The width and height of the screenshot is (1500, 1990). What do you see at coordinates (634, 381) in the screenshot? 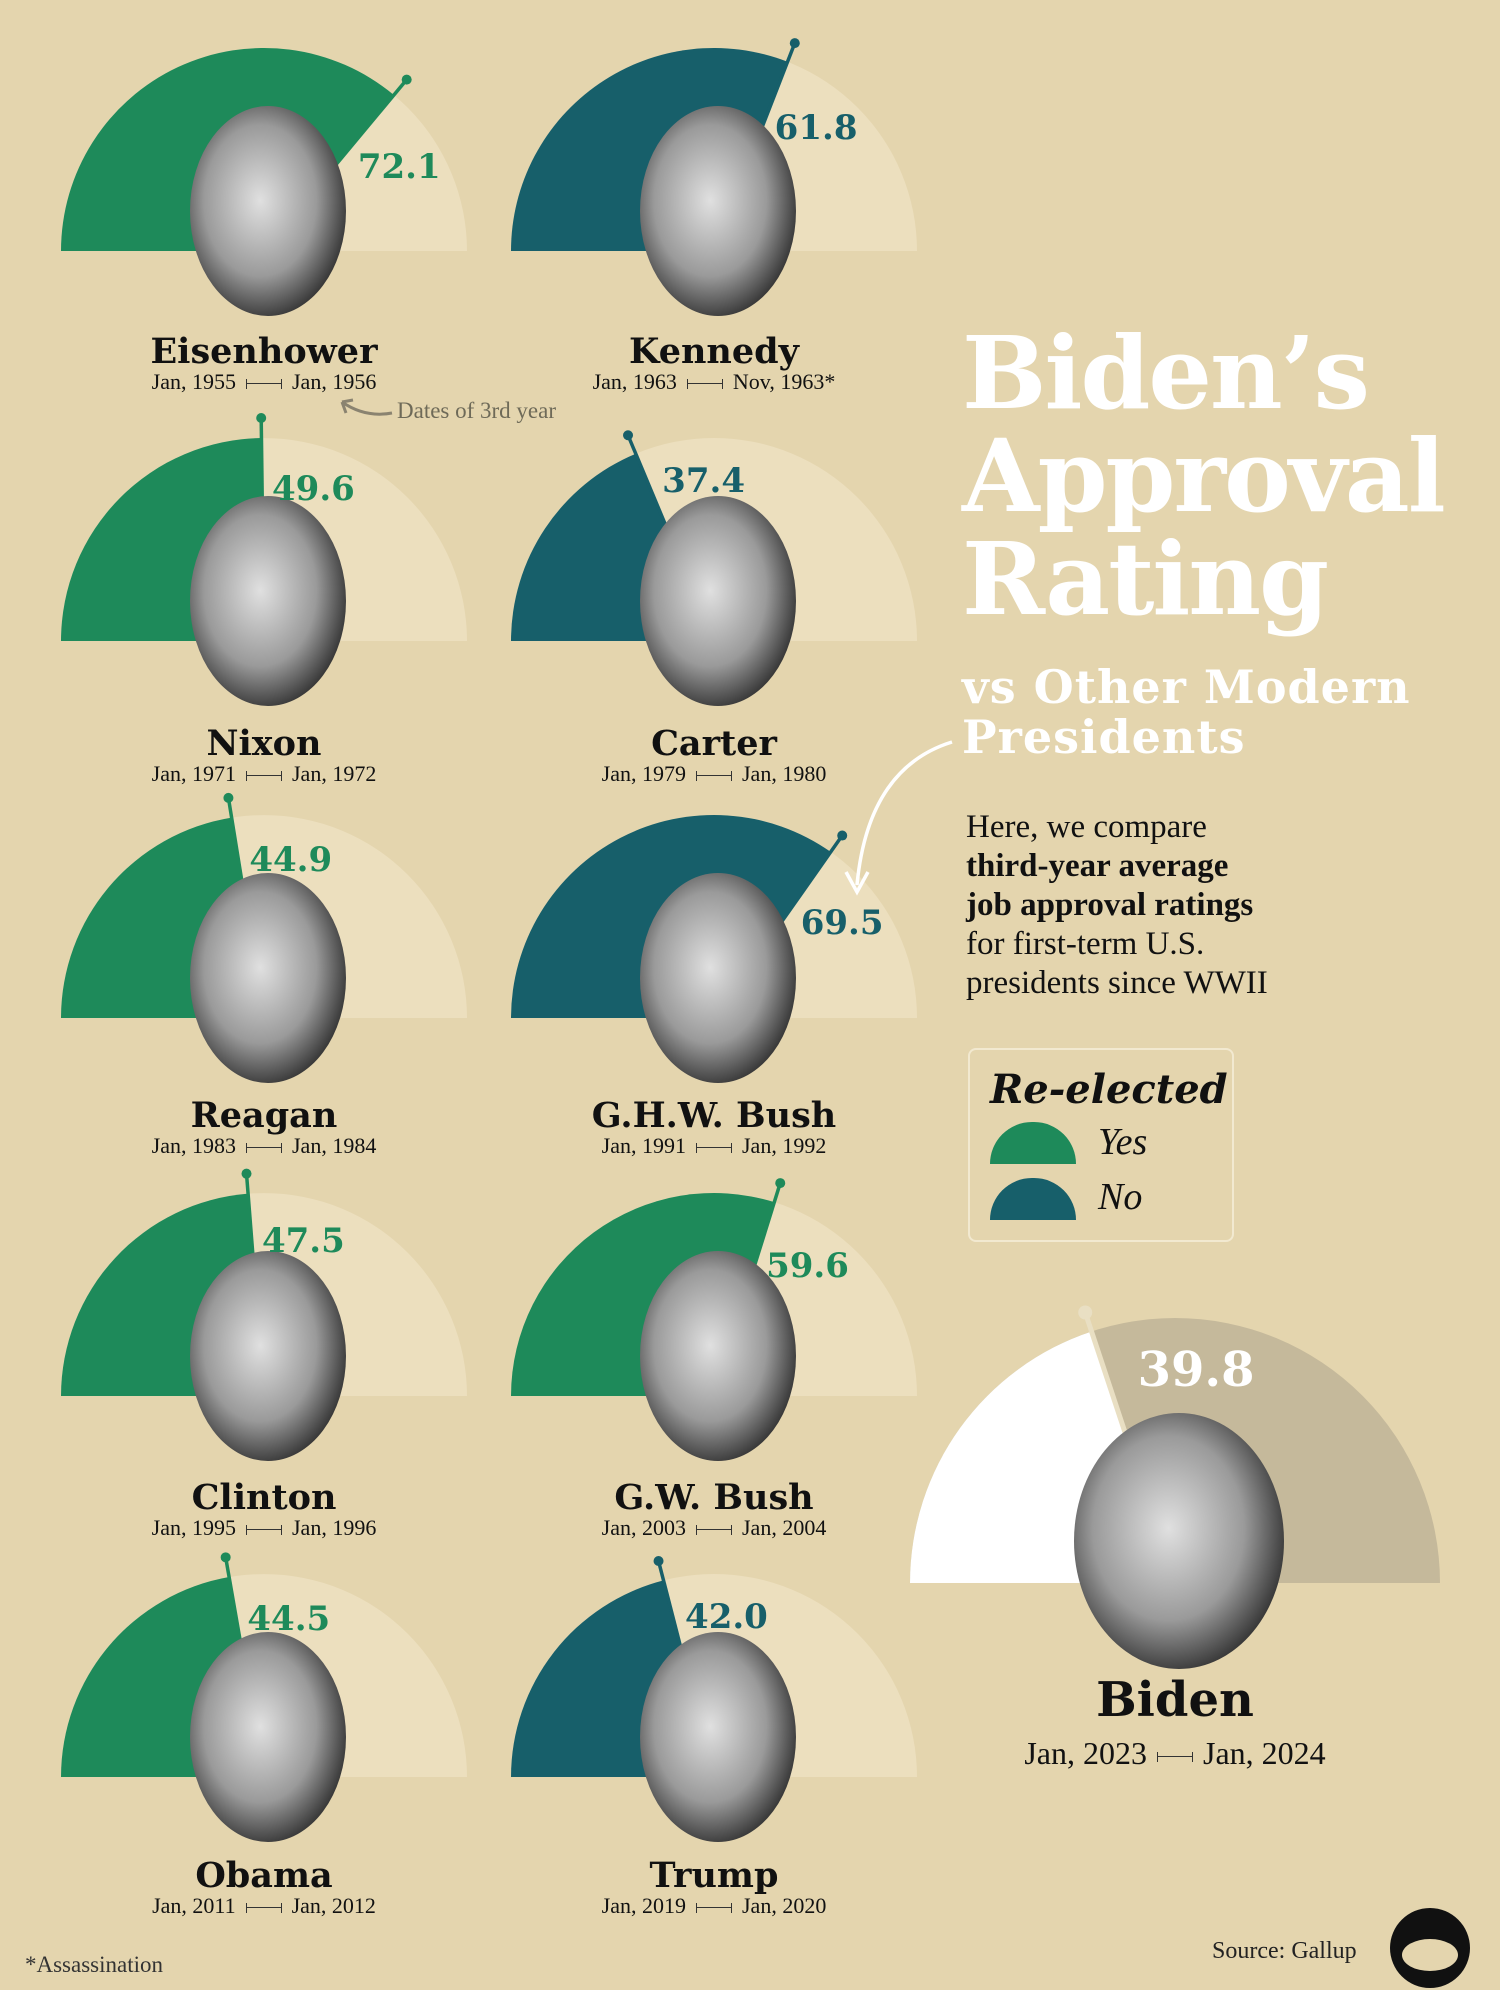
I see `start-date: Jan, 1963` at bounding box center [634, 381].